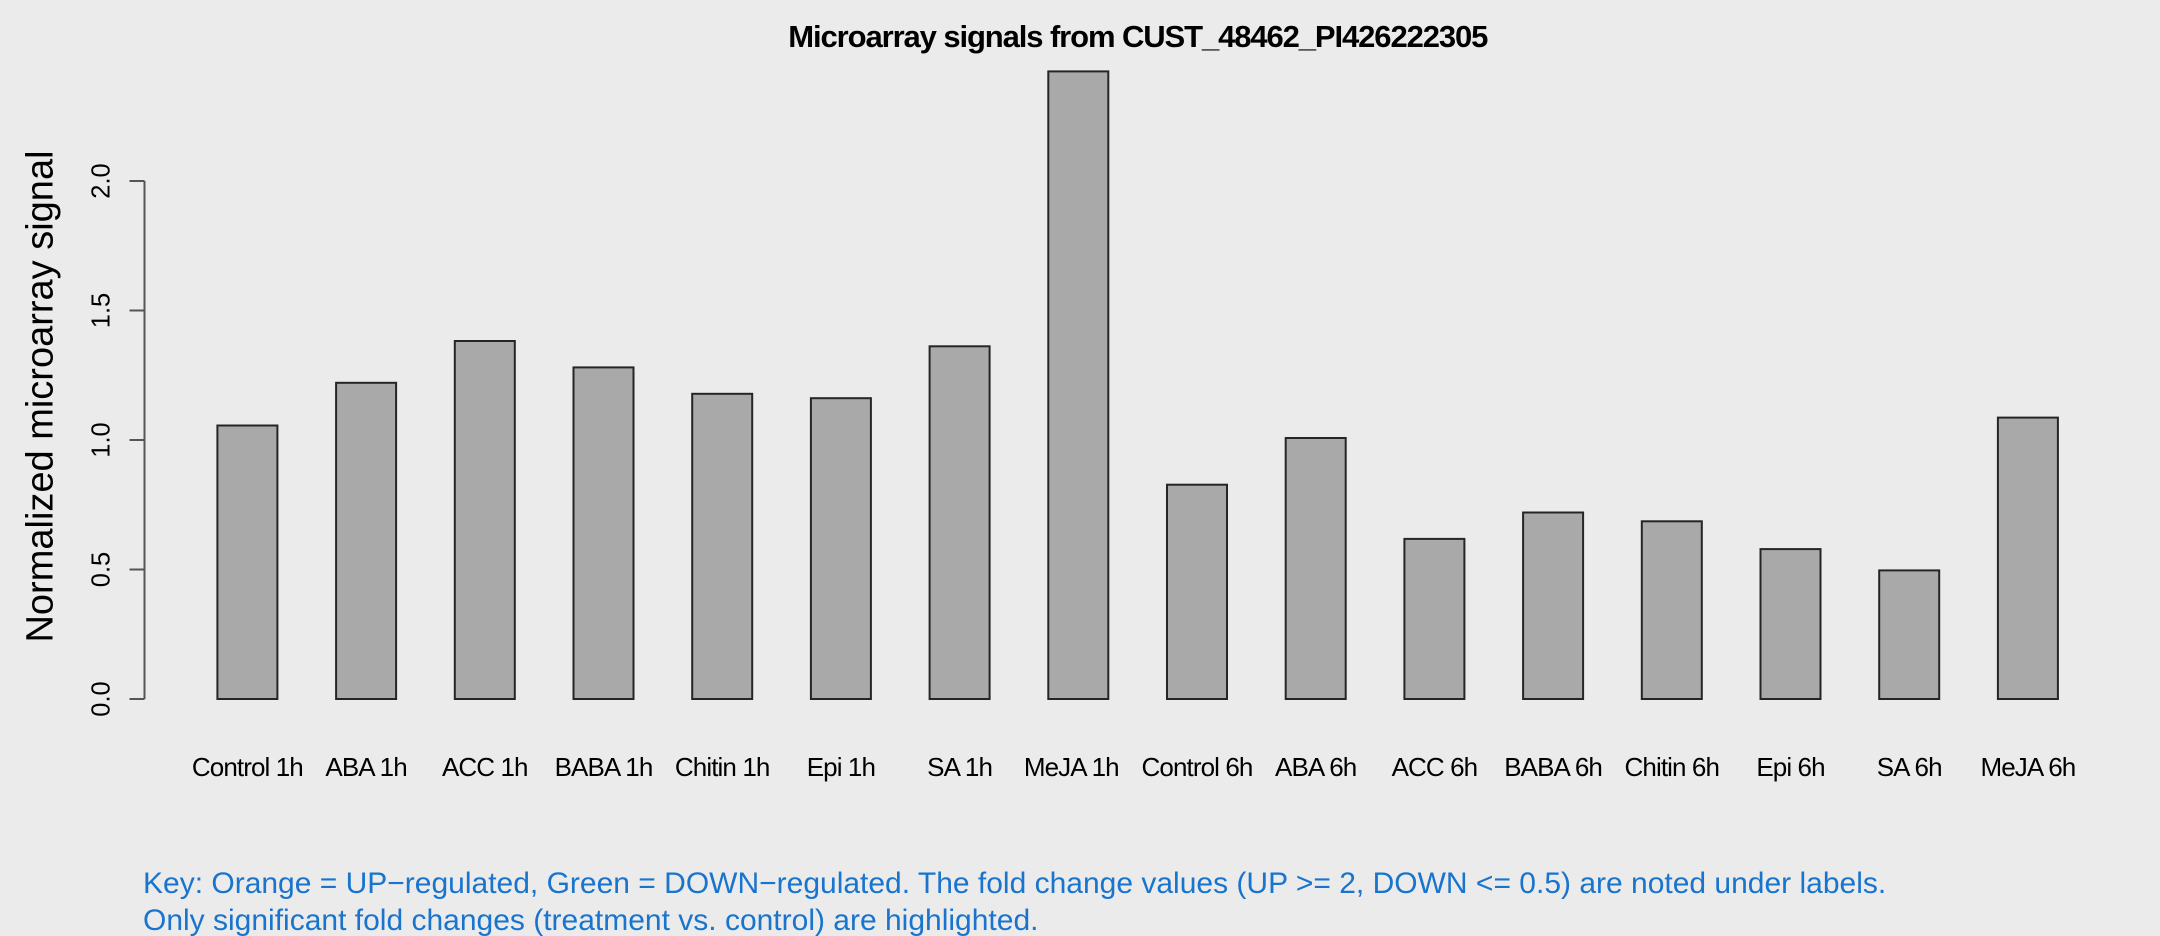  Describe the element at coordinates (40, 396) in the screenshot. I see `svg-text: Normalized microarray signal` at that location.